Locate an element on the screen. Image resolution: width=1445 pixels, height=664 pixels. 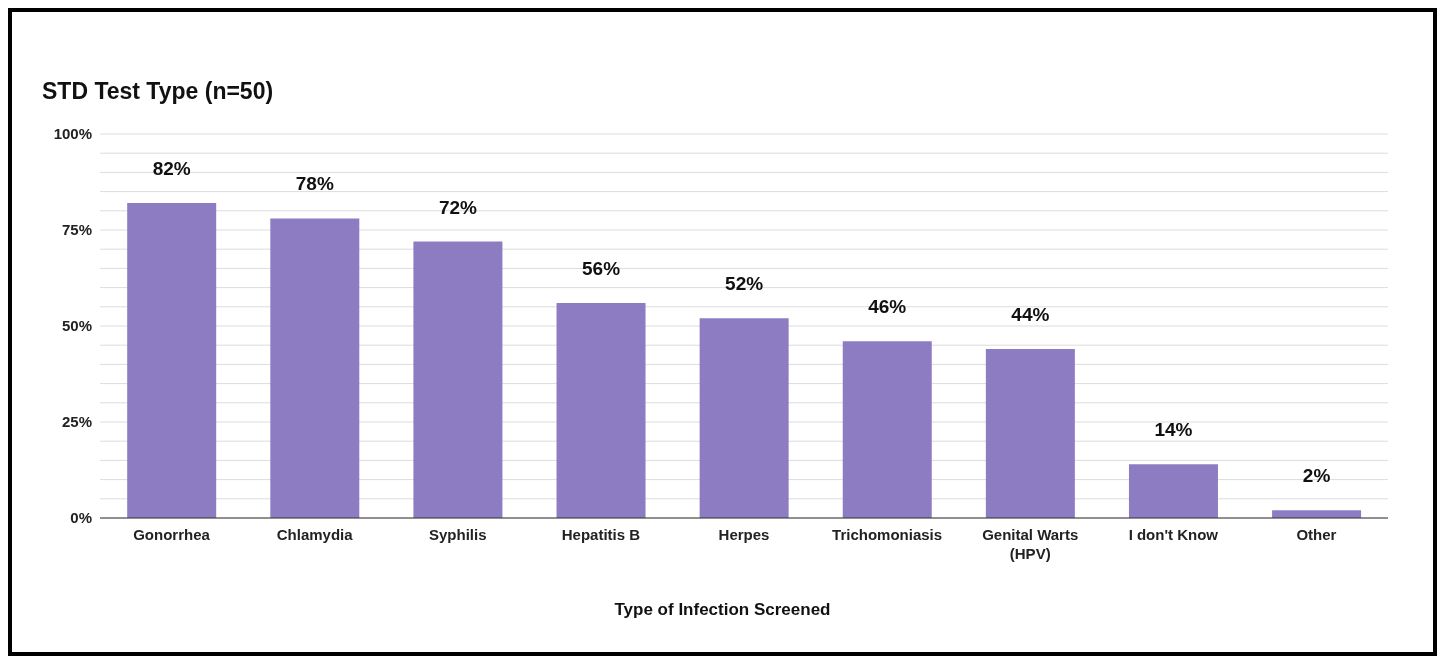
x-tick-label: Gonorrhea is located at coordinates (172, 534).